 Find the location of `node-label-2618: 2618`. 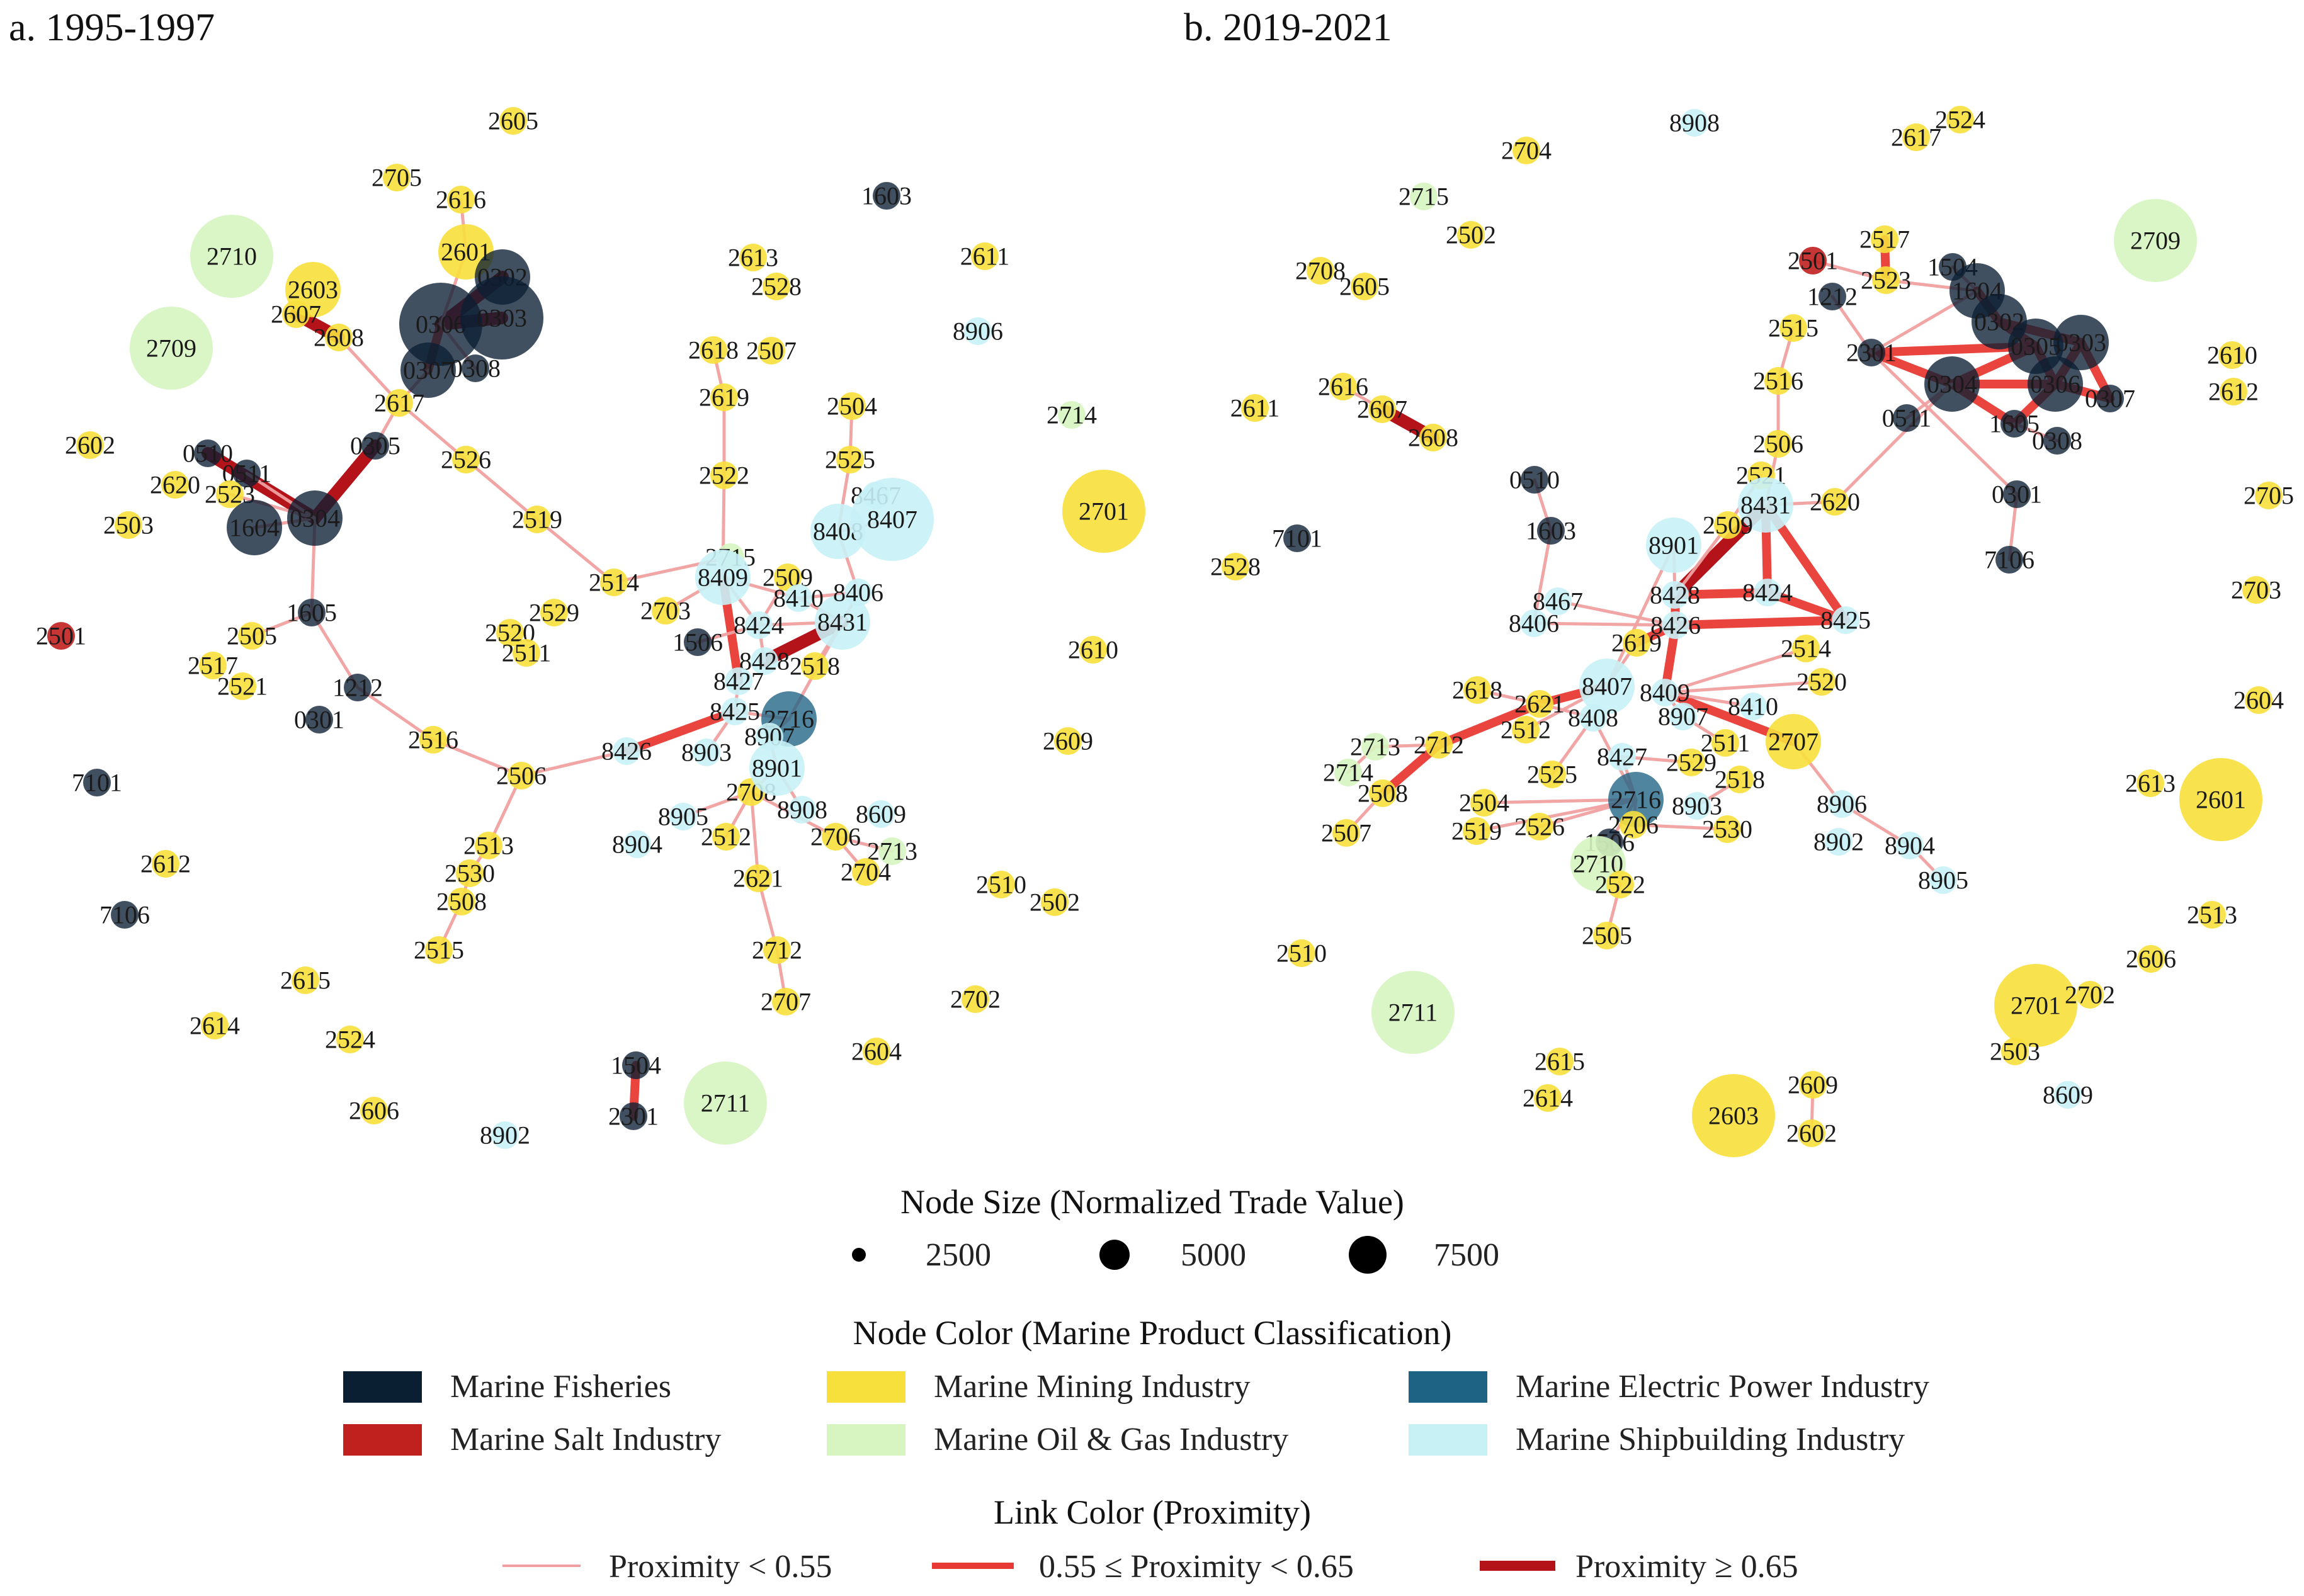

node-label-2618: 2618 is located at coordinates (1477, 690).